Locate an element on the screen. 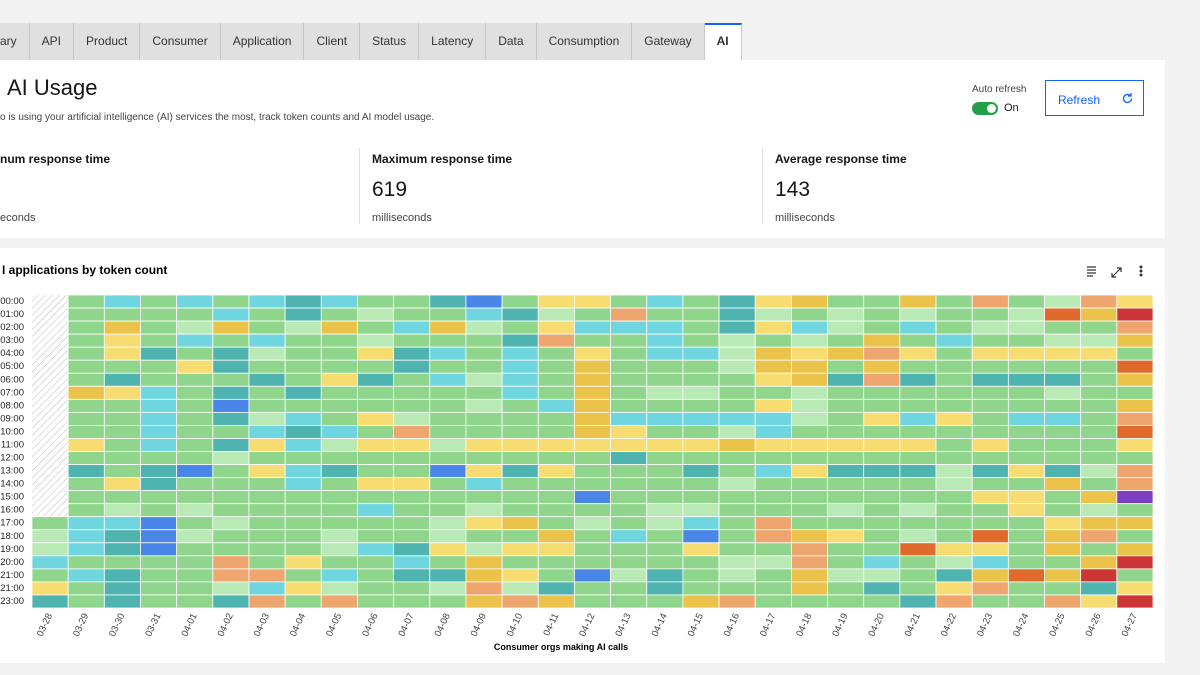  tab: Data is located at coordinates (511, 41).